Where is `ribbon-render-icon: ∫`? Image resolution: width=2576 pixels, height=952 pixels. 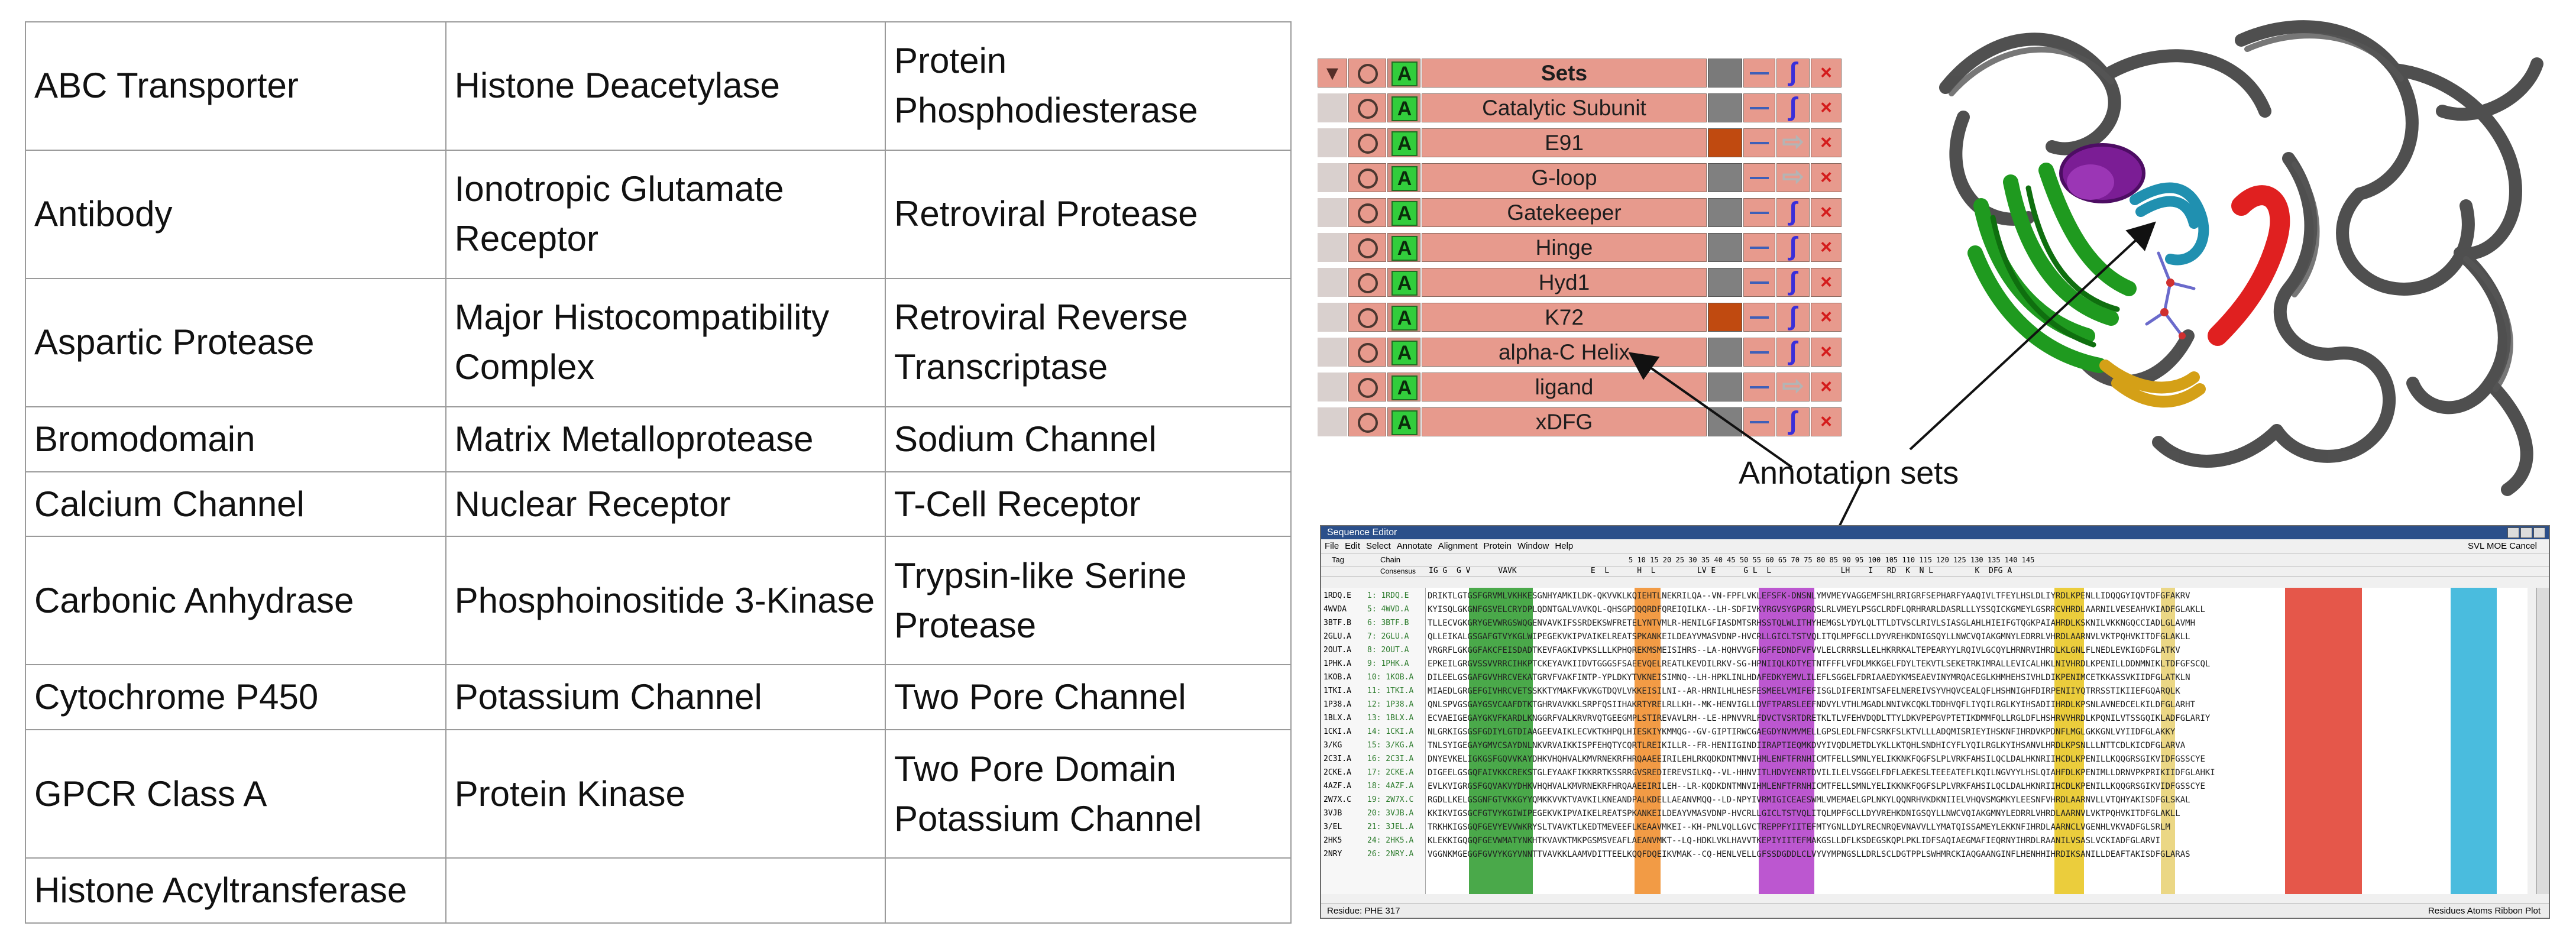 ribbon-render-icon: ∫ is located at coordinates (1793, 73).